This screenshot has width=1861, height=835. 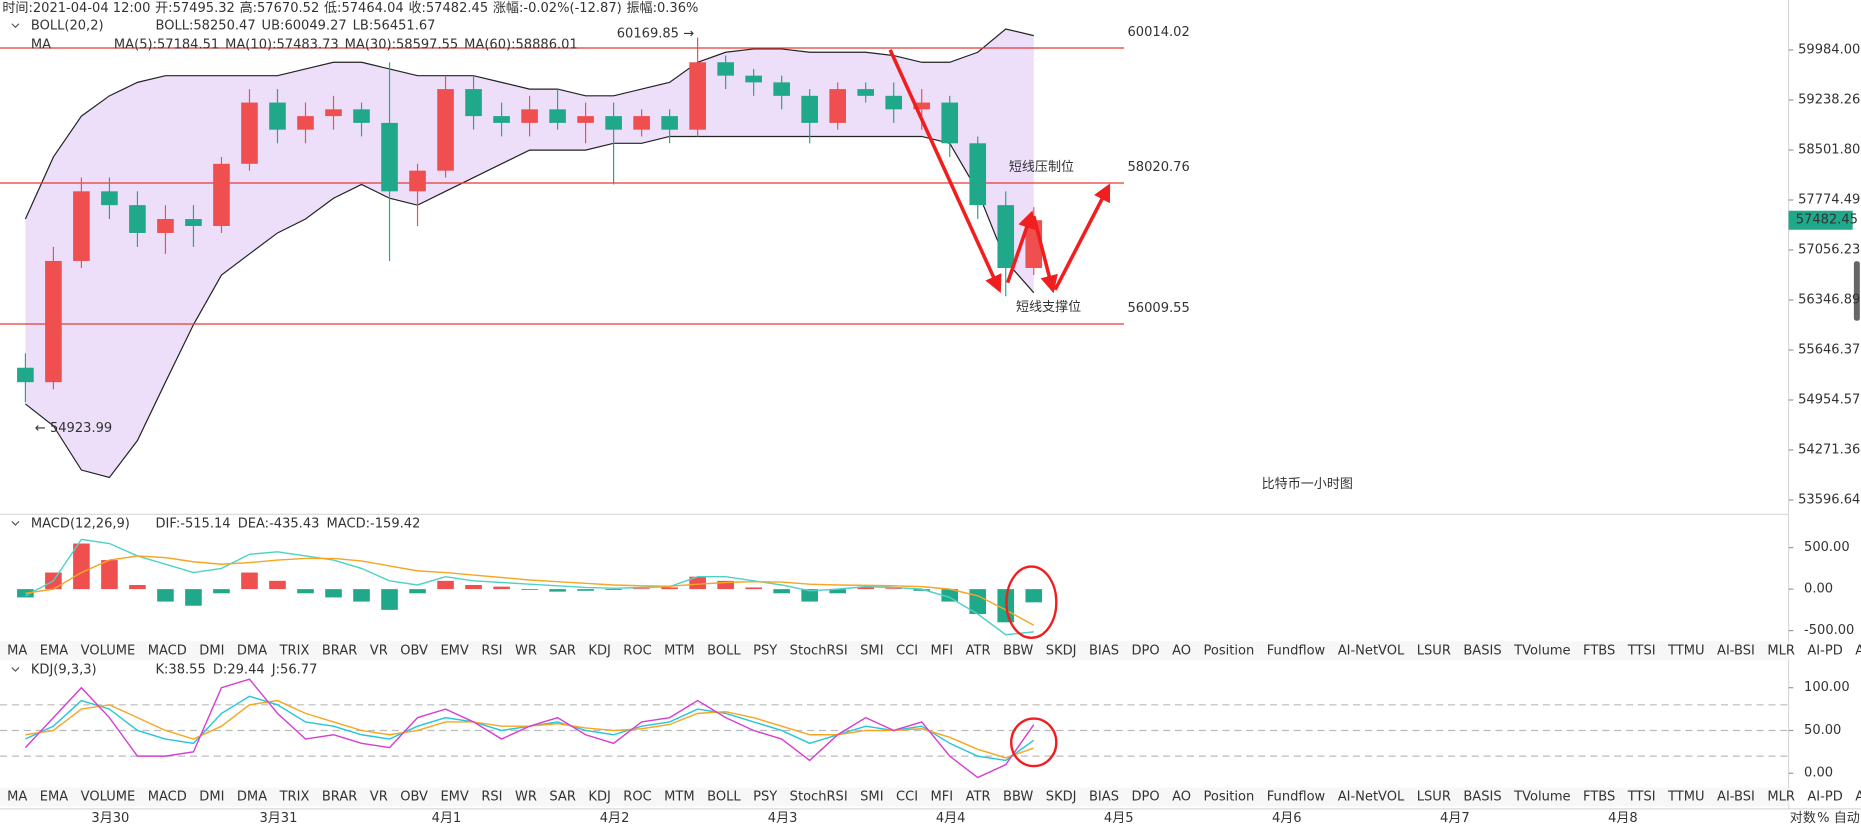 I want to click on x-tick-label: 4月7, so click(x=1455, y=818).